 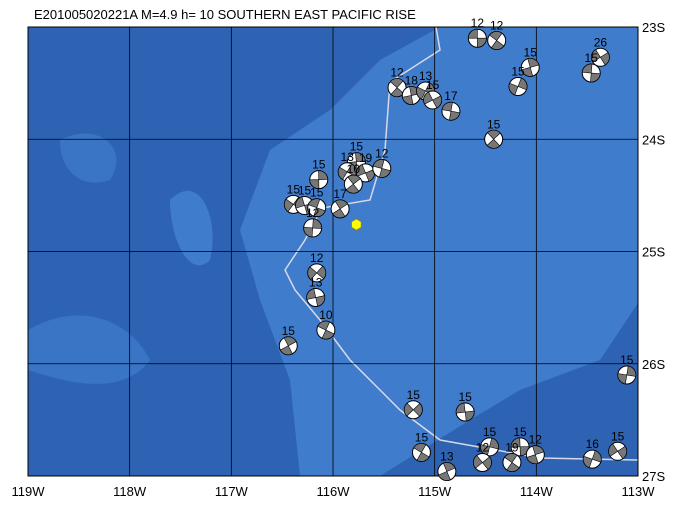 I want to click on epicenter, so click(x=356, y=224).